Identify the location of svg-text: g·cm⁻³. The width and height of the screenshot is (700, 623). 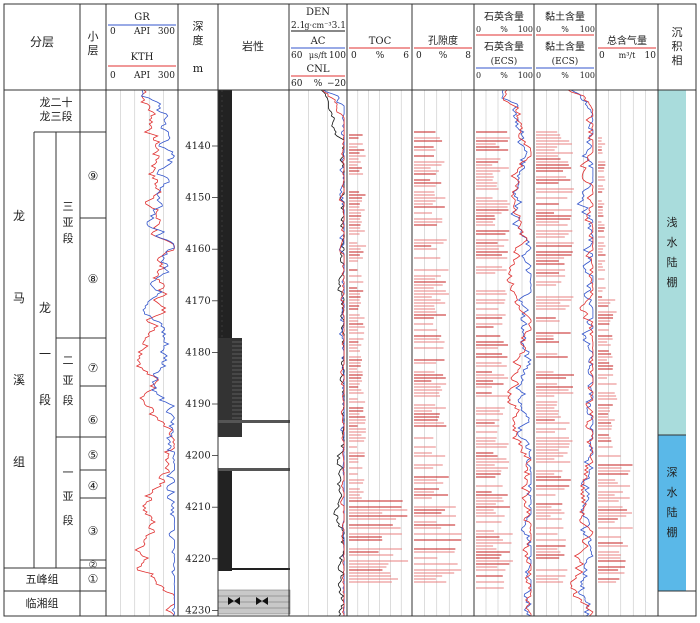
(317, 25).